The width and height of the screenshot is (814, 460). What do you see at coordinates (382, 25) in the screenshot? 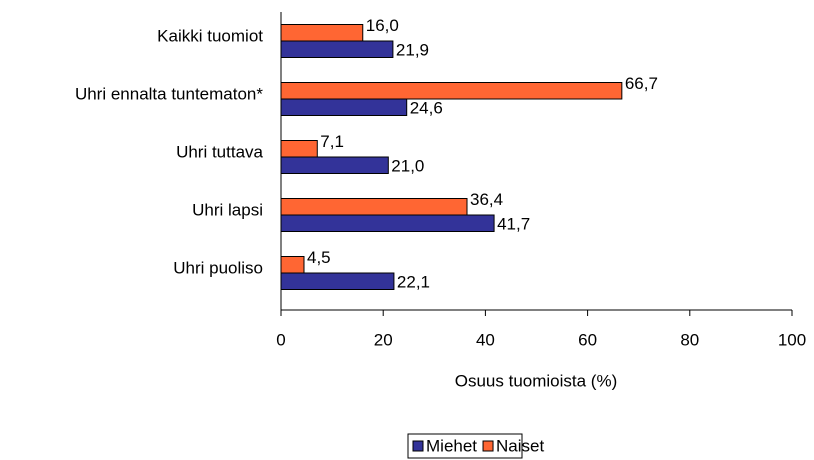
I see `value-label: 16,0` at bounding box center [382, 25].